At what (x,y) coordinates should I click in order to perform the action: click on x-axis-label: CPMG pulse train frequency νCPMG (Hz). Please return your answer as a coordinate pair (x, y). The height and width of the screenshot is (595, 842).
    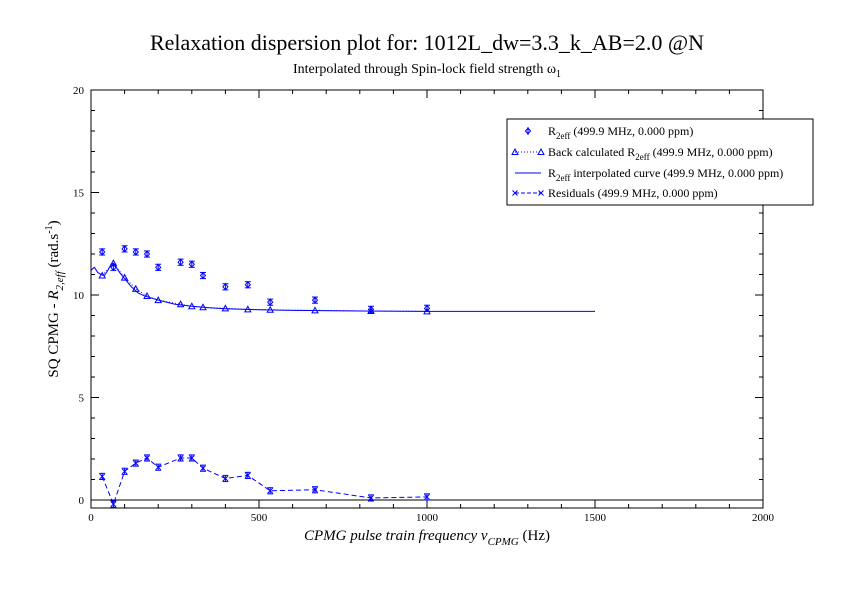
    Looking at the image, I should click on (427, 538).